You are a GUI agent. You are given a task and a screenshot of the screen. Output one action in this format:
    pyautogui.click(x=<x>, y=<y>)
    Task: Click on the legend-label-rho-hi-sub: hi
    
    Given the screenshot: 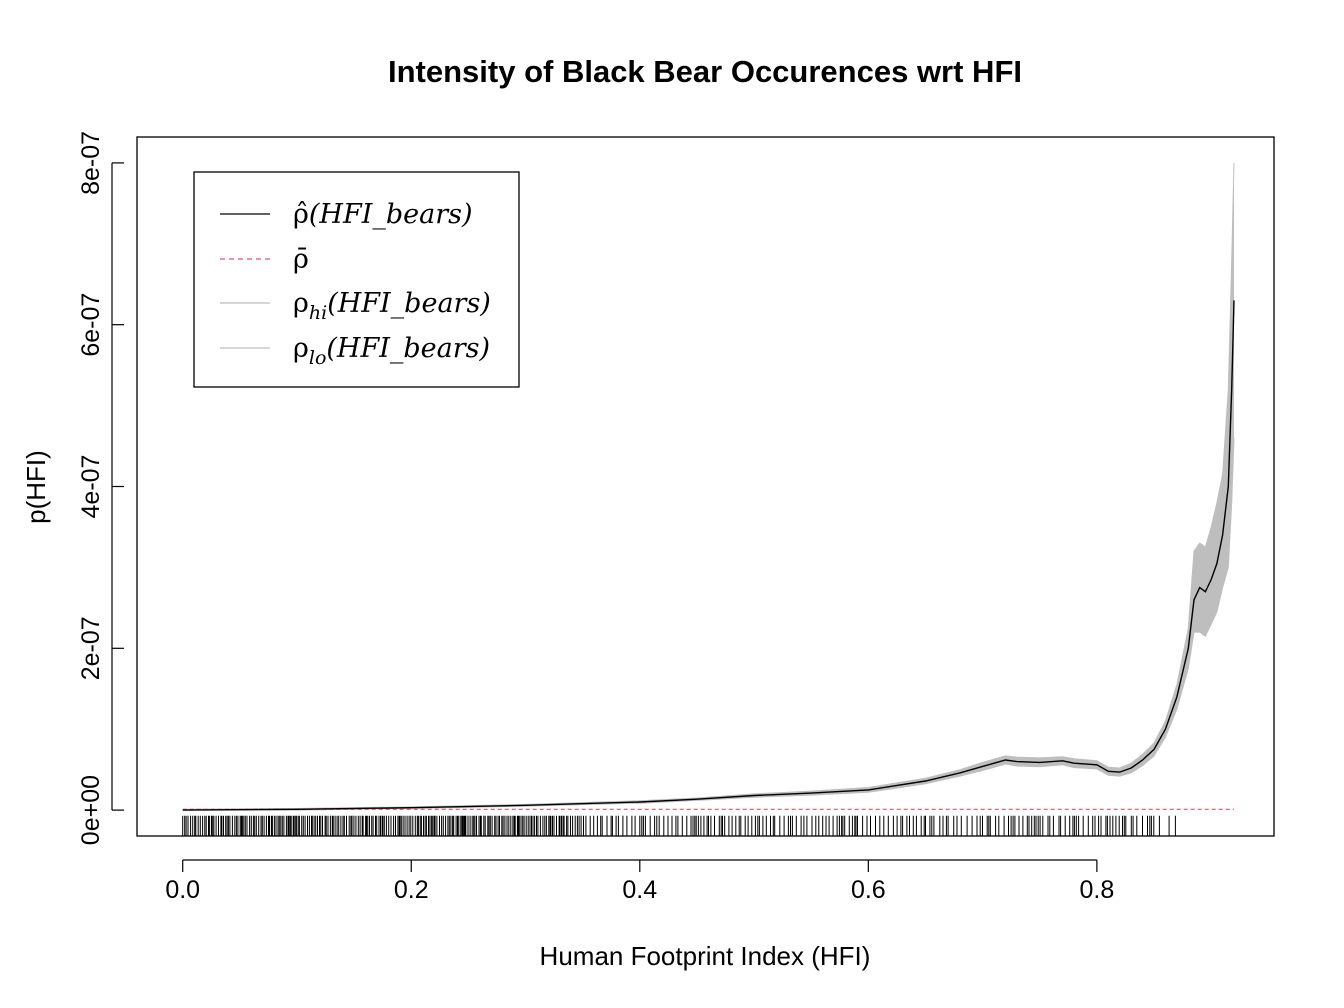 What is the action you would take?
    pyautogui.click(x=318, y=313)
    